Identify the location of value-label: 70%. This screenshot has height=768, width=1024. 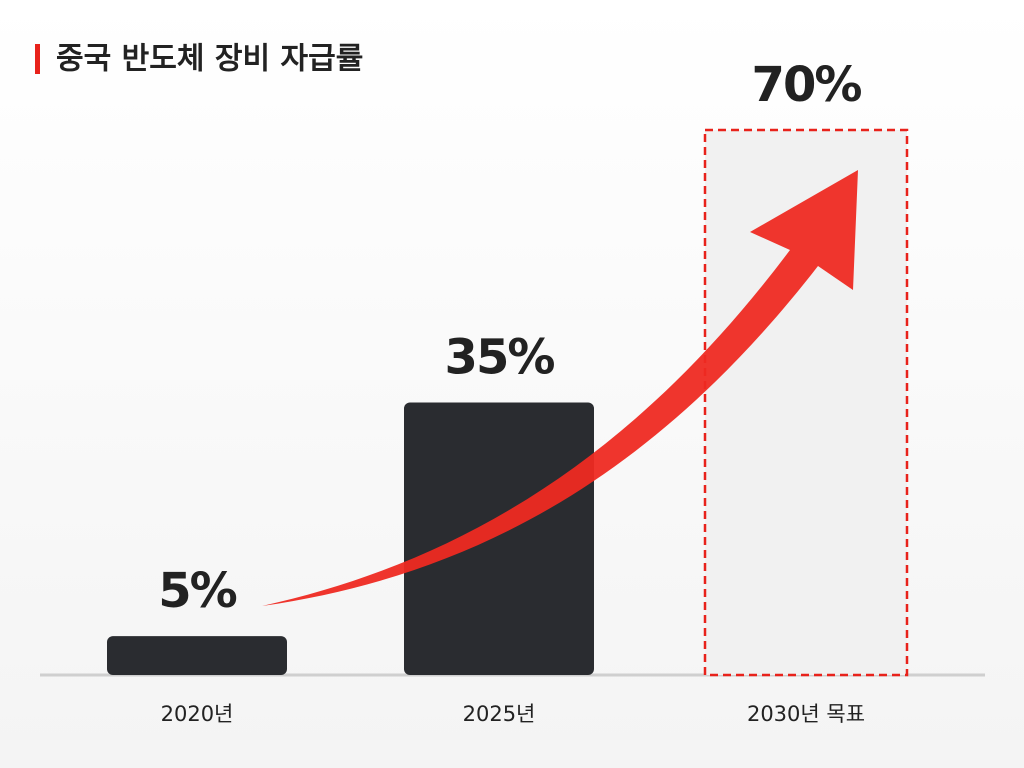
(807, 85).